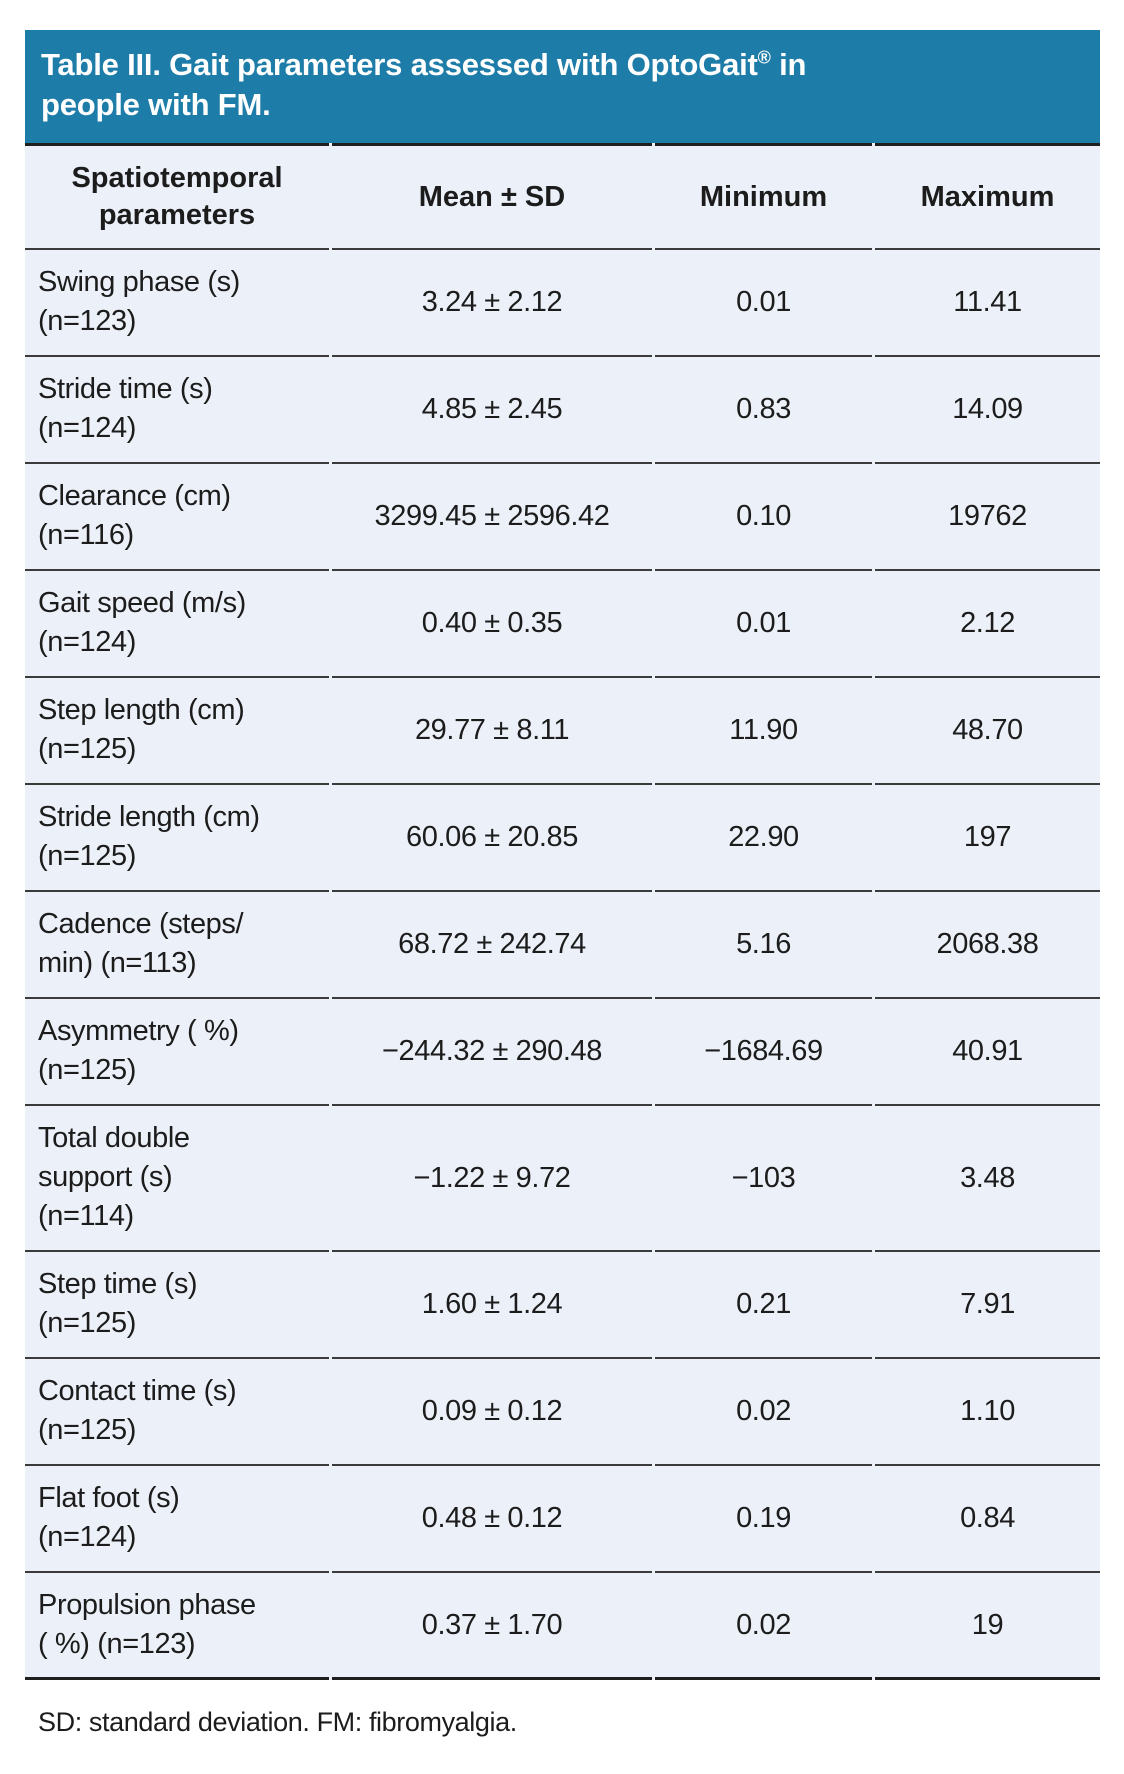 The height and width of the screenshot is (1774, 1124). I want to click on table-title-line2: people with FM., so click(156, 104).